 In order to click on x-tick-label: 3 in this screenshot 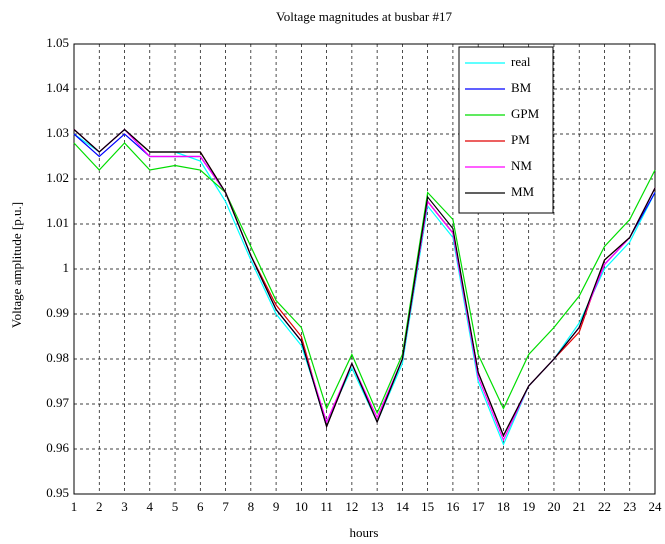, I will do `click(124, 506)`.